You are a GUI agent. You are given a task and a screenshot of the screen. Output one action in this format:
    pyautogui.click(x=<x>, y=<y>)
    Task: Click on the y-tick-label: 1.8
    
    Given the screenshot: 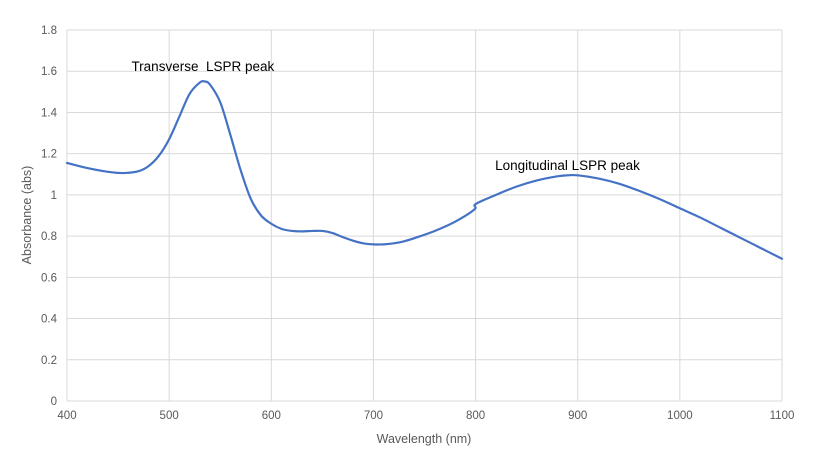 What is the action you would take?
    pyautogui.click(x=49, y=31)
    